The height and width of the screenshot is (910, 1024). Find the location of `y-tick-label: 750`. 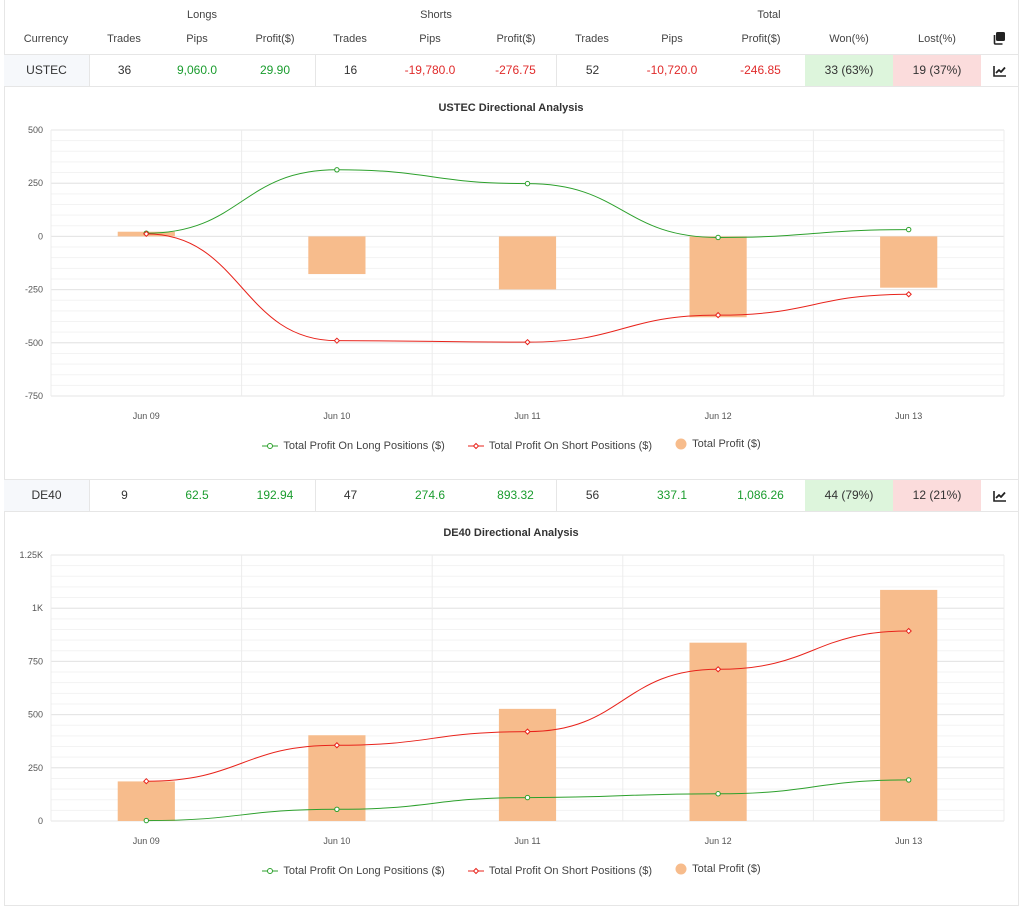

y-tick-label: 750 is located at coordinates (35, 661).